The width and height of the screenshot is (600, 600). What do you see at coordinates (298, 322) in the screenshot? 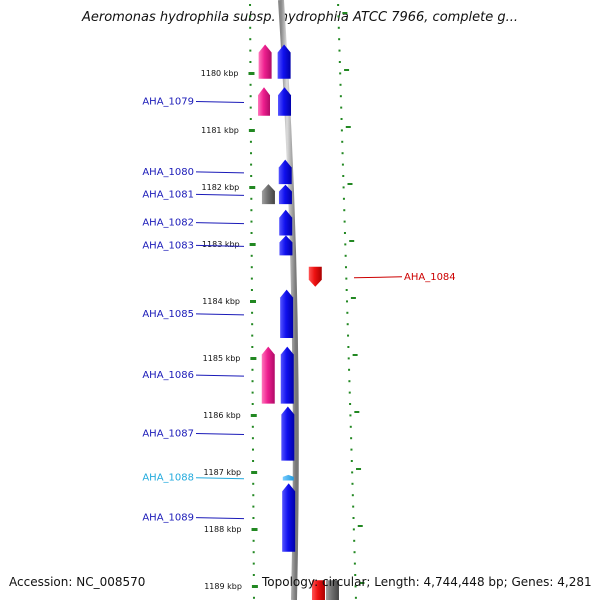
I see `gene-features` at bounding box center [298, 322].